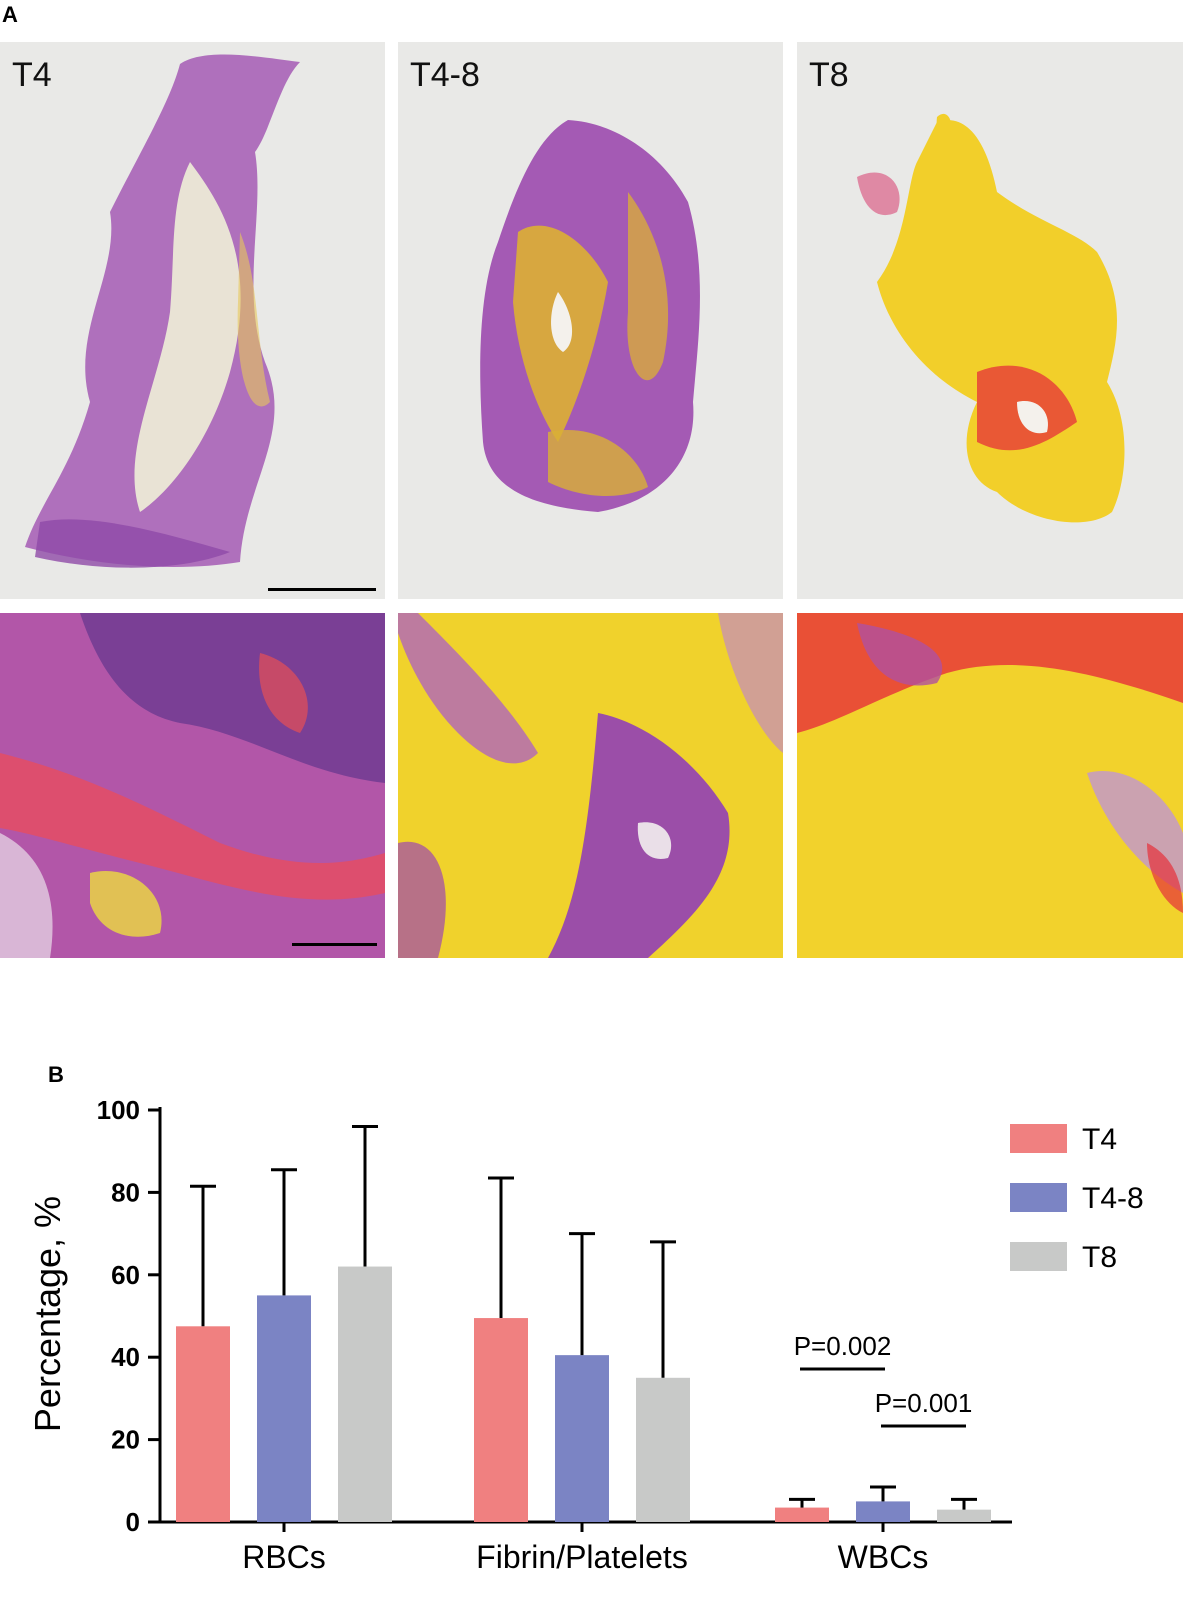 Image resolution: width=1203 pixels, height=1597 pixels. What do you see at coordinates (802, 1514) in the screenshot?
I see `bar-t4-wbcs` at bounding box center [802, 1514].